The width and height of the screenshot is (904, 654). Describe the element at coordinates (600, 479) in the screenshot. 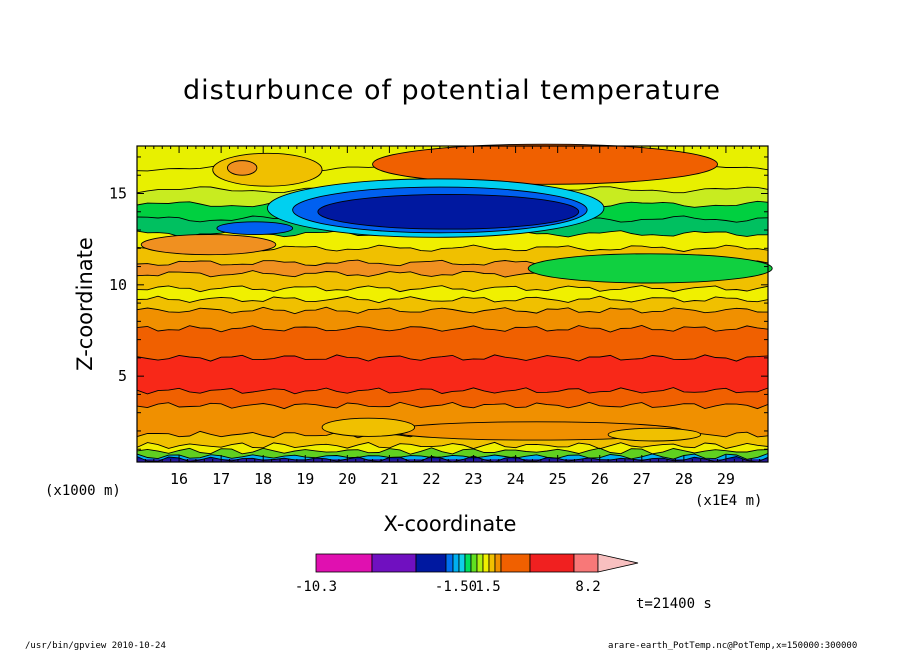

I see `x-tick-label: 26` at that location.